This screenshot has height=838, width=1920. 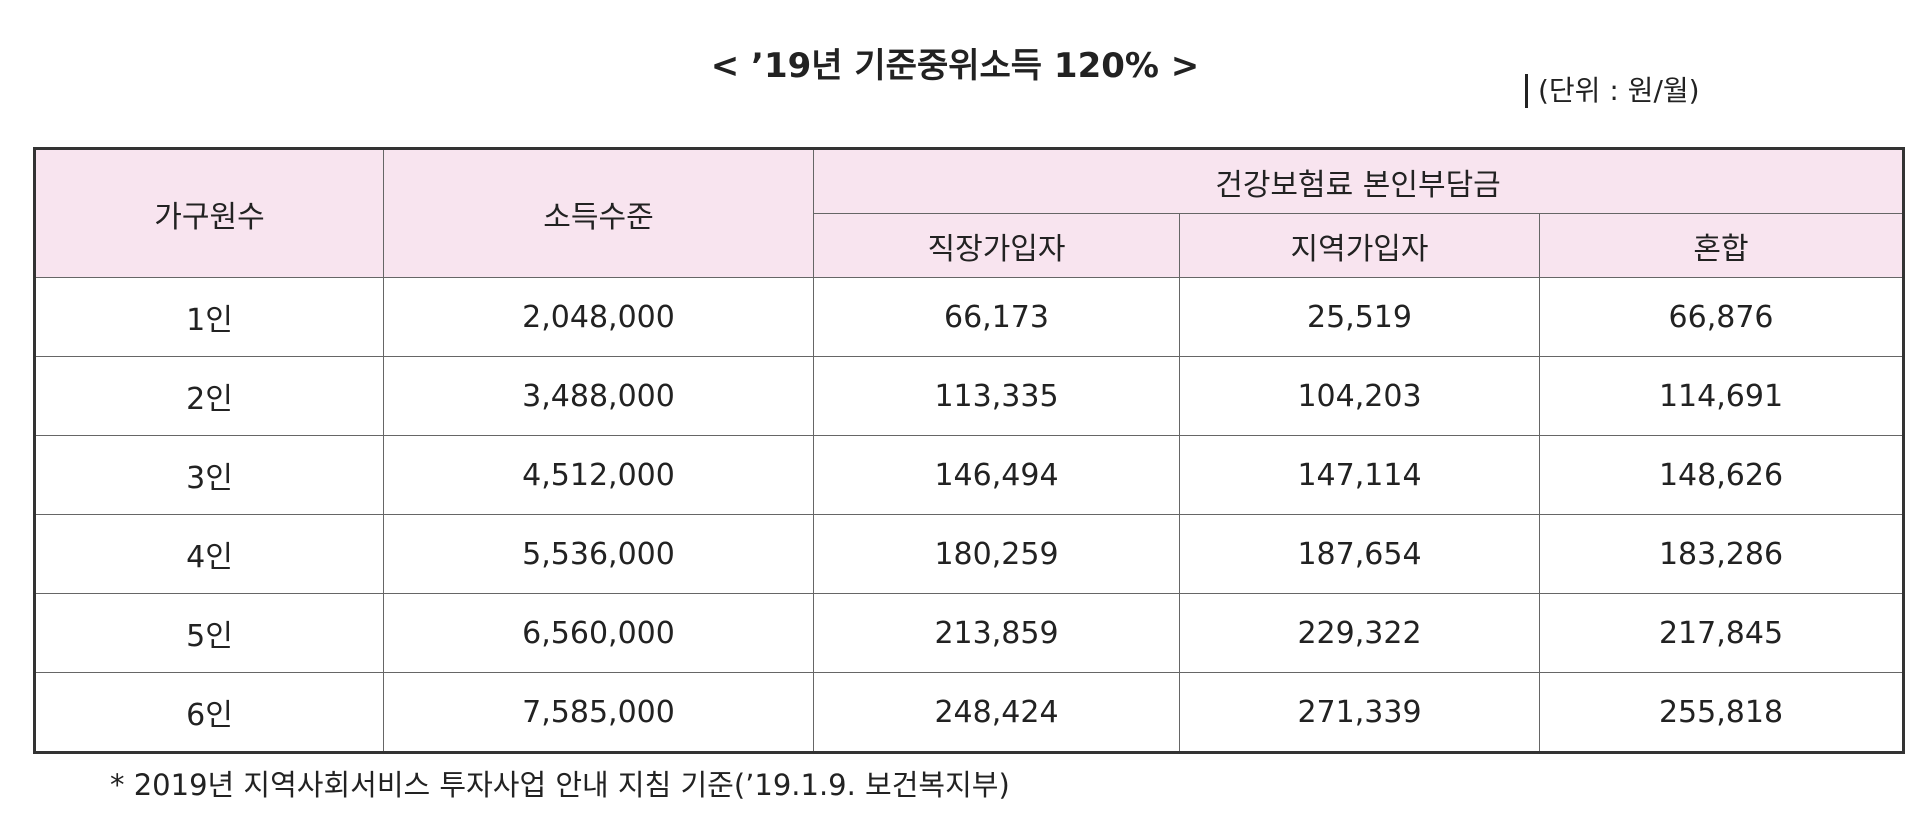 I want to click on table-row: 1인 2,048,000 66,173 25,519 66,876, so click(x=969, y=317).